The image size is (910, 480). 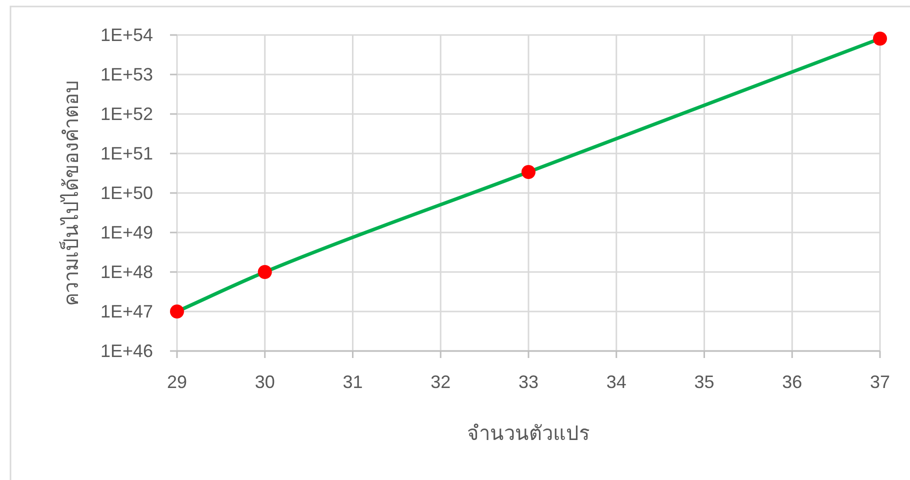 I want to click on y-tick-label: 1E+49, so click(x=126, y=232).